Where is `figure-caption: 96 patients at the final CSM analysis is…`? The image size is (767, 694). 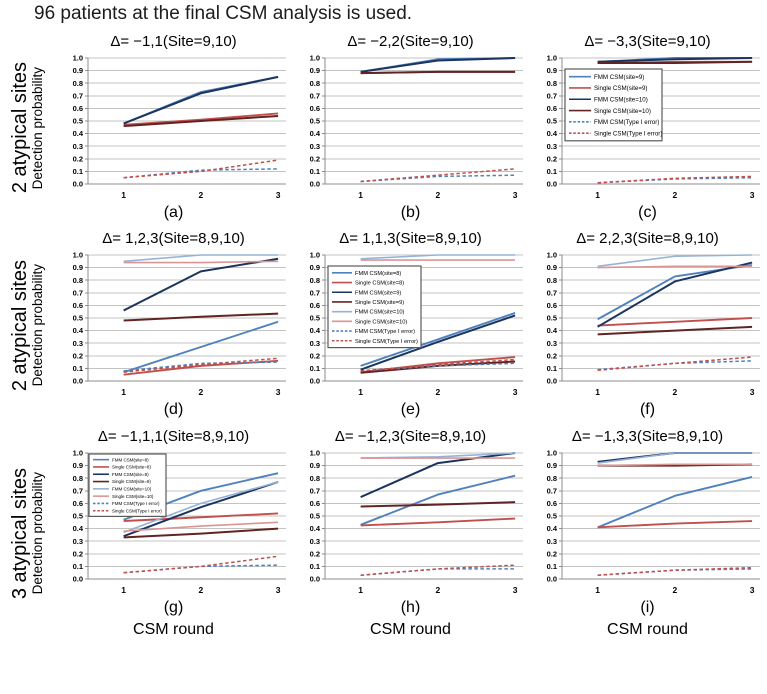 figure-caption: 96 patients at the final CSM analysis is… is located at coordinates (223, 13).